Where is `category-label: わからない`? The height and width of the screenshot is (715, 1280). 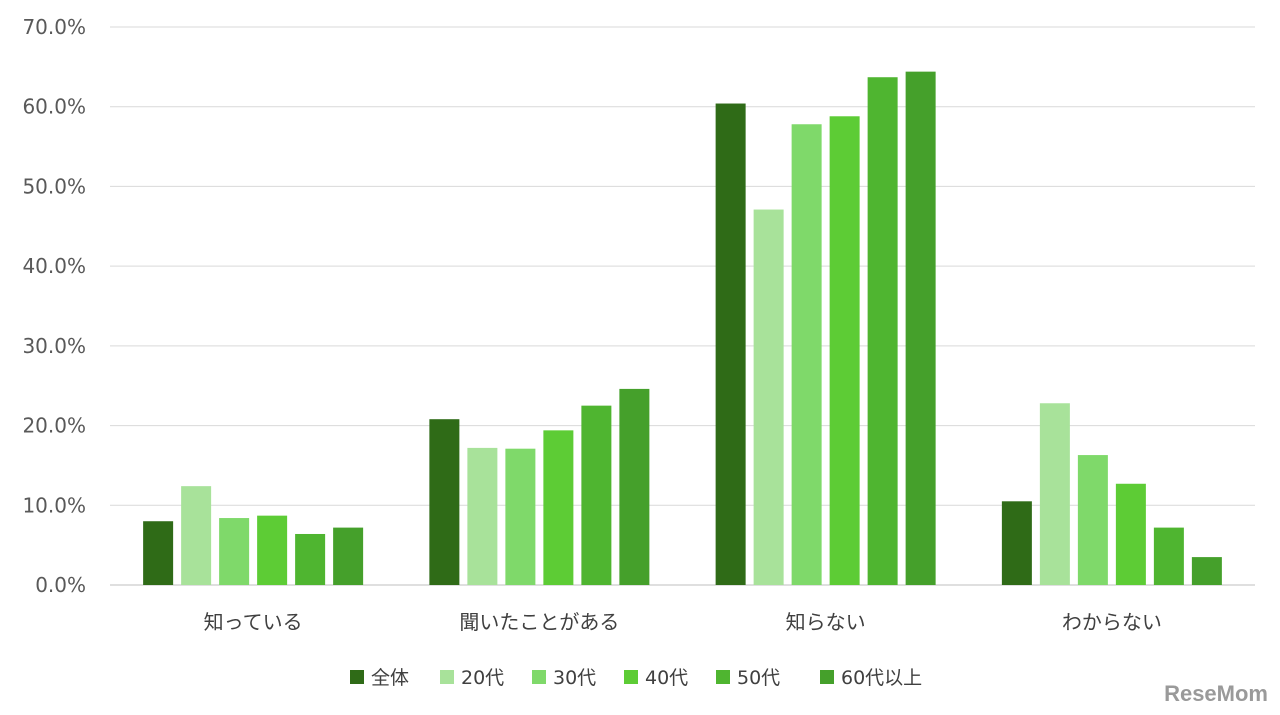
category-label: わからない is located at coordinates (1112, 622).